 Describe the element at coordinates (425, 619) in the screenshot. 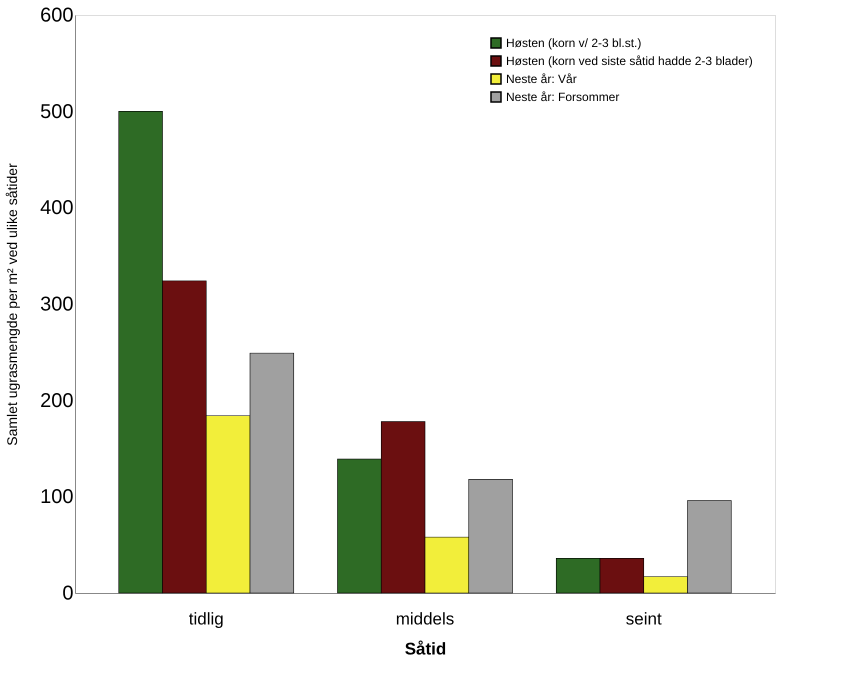

I see `x-tick-label: middels` at that location.